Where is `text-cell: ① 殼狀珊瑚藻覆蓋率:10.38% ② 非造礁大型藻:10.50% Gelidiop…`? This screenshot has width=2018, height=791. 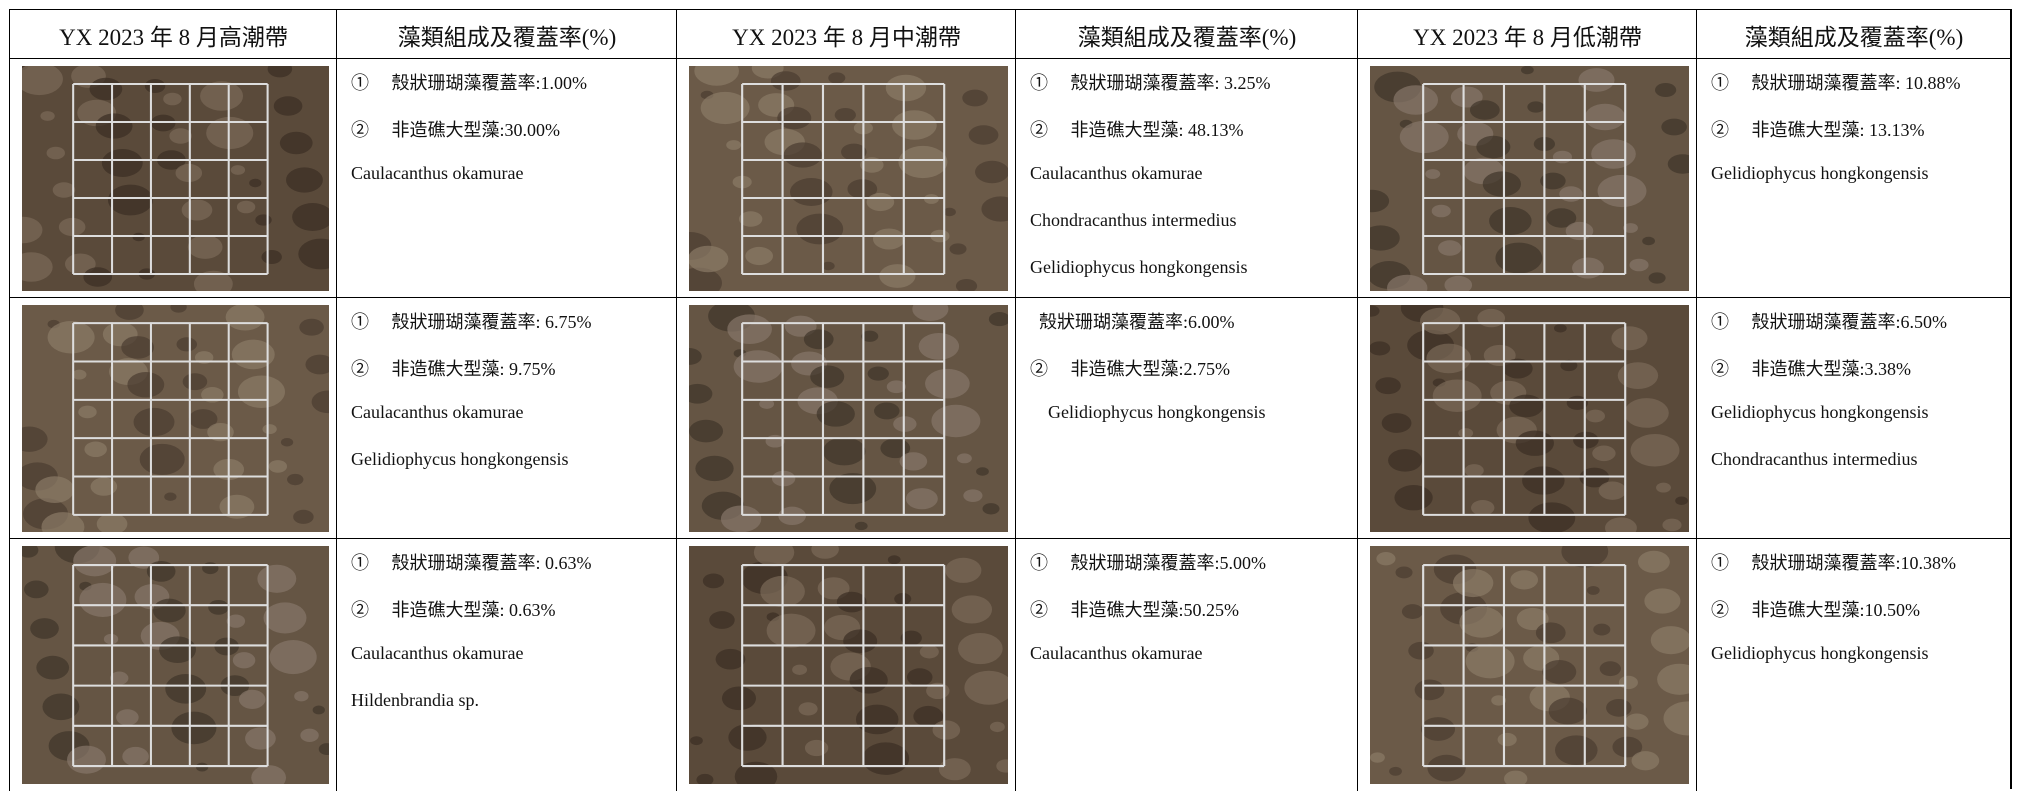
text-cell: ① 殼狀珊瑚藻覆蓋率:10.38% ② 非造礁大型藻:10.50% Gelidiop… is located at coordinates (1853, 664).